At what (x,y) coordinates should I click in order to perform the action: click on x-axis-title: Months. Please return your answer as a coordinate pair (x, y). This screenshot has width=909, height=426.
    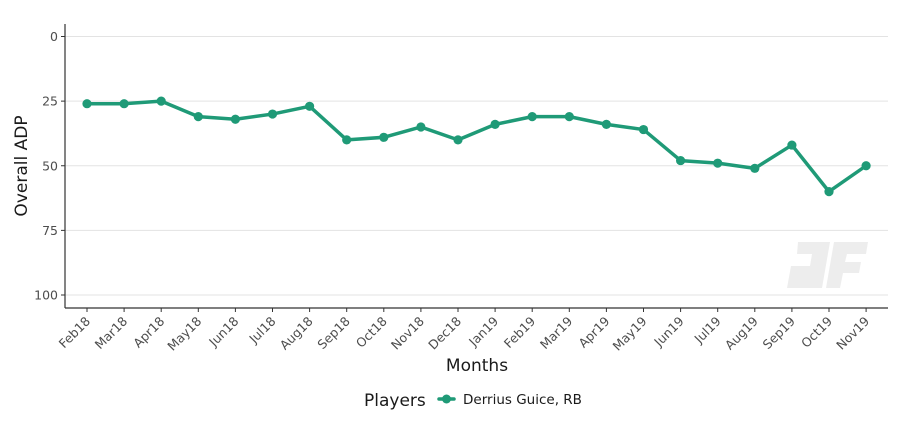
    Looking at the image, I should click on (477, 366).